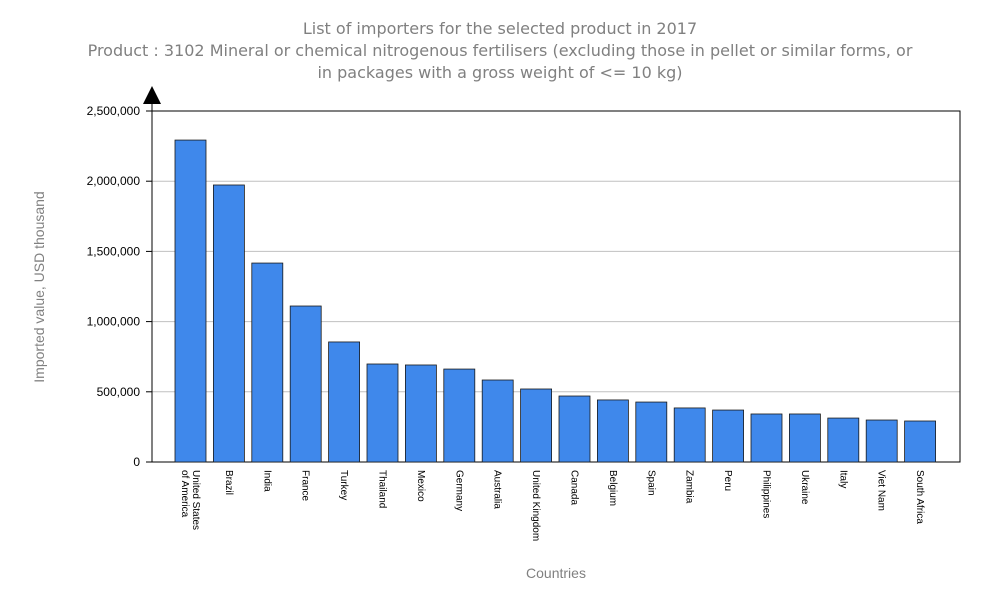 The image size is (1000, 600). Describe the element at coordinates (114, 111) in the screenshot. I see `y-tick-label: 2,500,000` at that location.